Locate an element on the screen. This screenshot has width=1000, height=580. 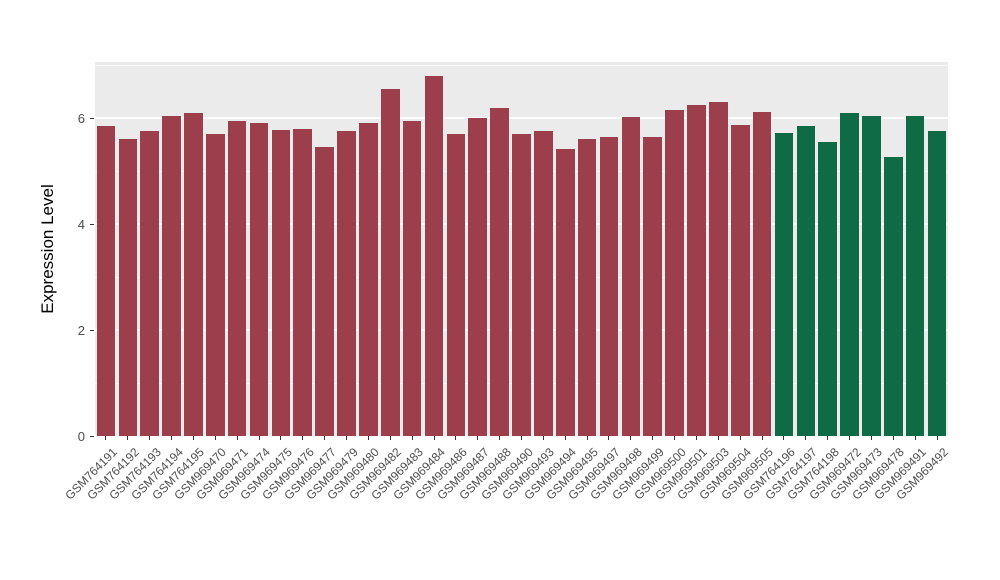
y-tick-label: 4 is located at coordinates (81, 224).